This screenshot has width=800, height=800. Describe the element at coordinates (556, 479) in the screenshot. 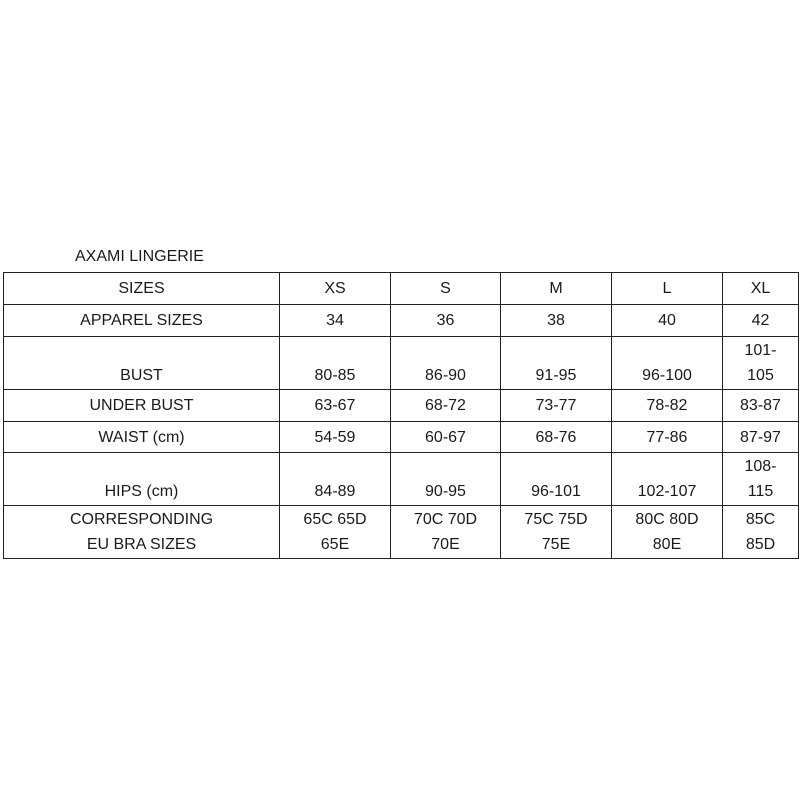

I see `table-cell: 96-101` at that location.